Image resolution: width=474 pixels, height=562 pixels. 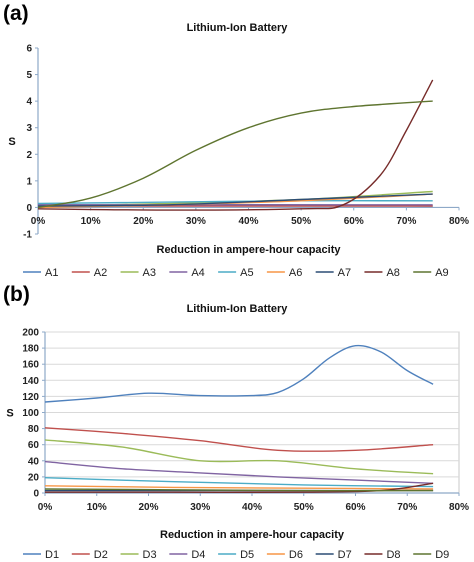 I want to click on legend-item: D4, so click(x=198, y=555).